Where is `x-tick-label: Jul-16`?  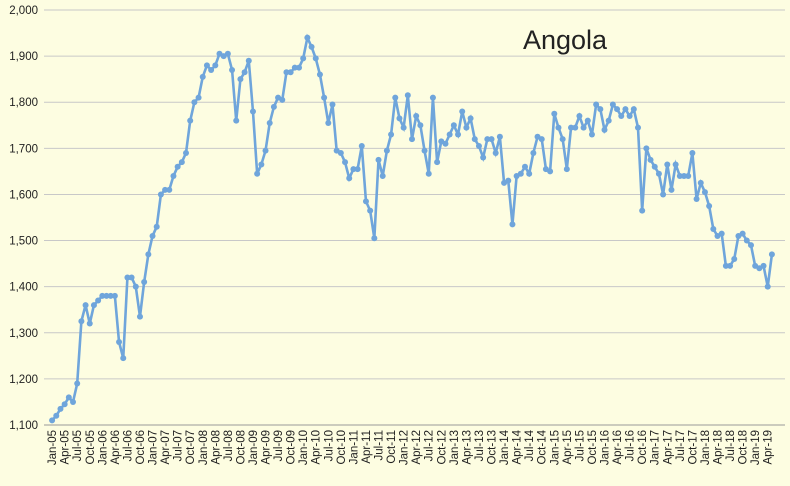 x-tick-label: Jul-16 is located at coordinates (631, 445).